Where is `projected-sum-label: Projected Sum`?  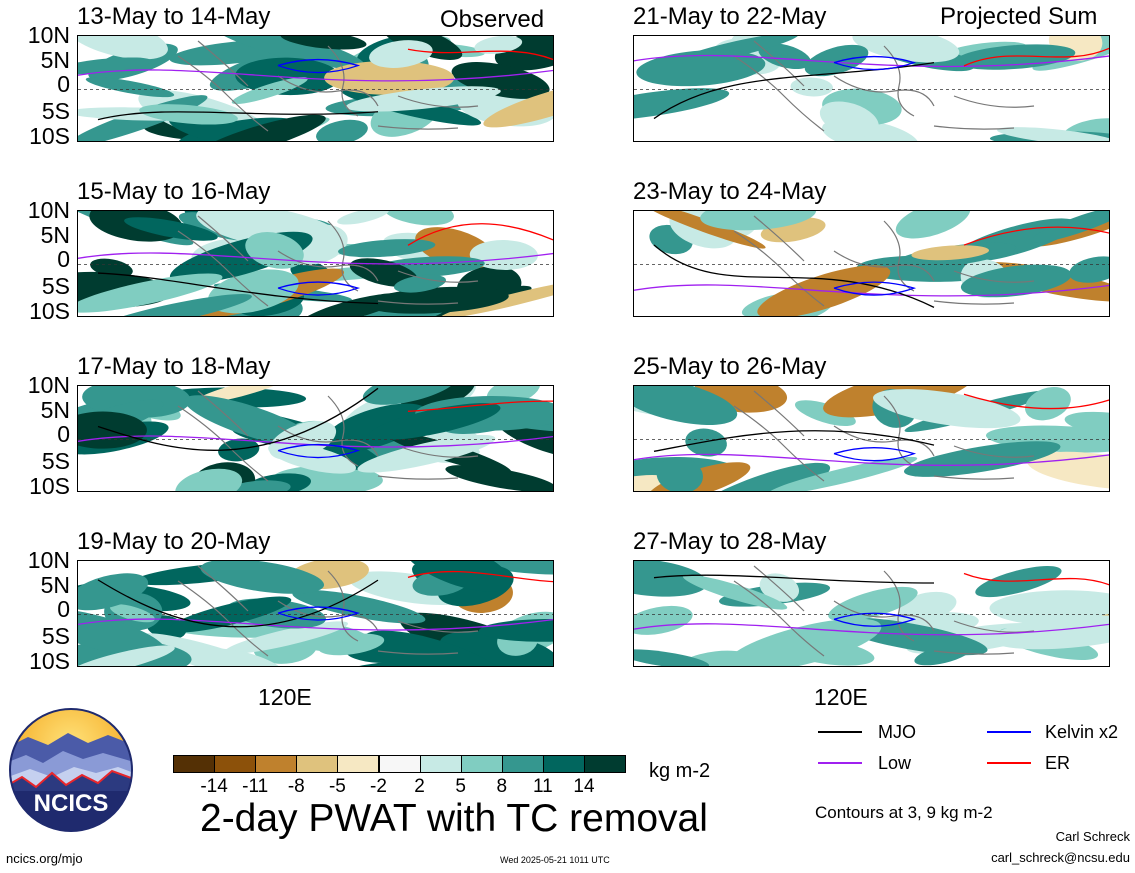
projected-sum-label: Projected Sum is located at coordinates (1019, 16).